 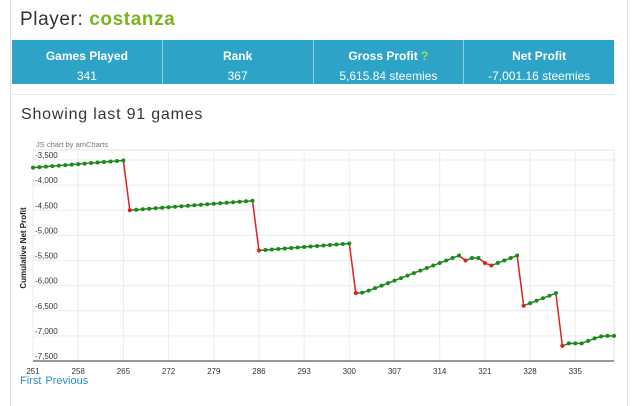 What do you see at coordinates (530, 371) in the screenshot?
I see `x-tick-label: 328` at bounding box center [530, 371].